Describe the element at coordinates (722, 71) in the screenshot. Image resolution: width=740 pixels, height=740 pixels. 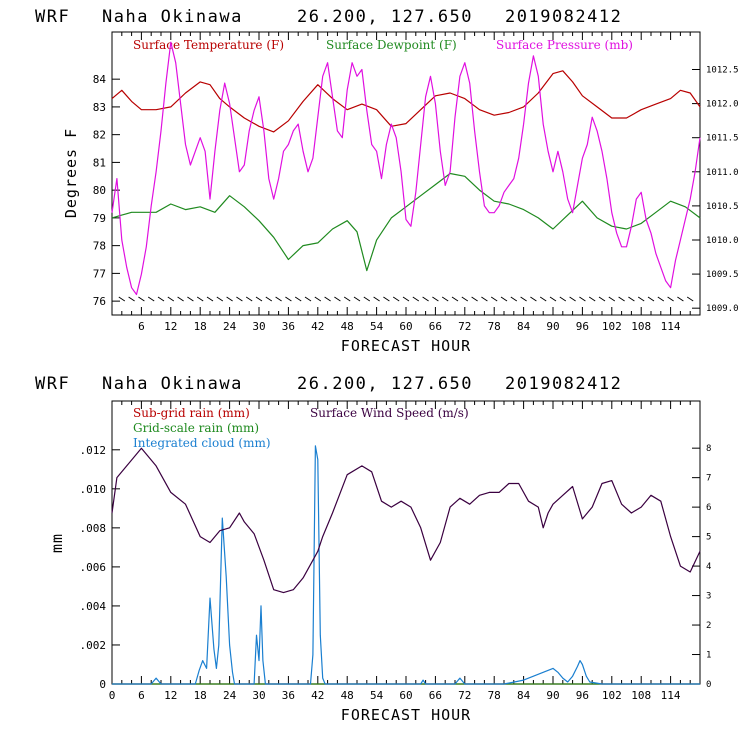
I see `panel1-y2-tick-label: 1012.5` at that location.